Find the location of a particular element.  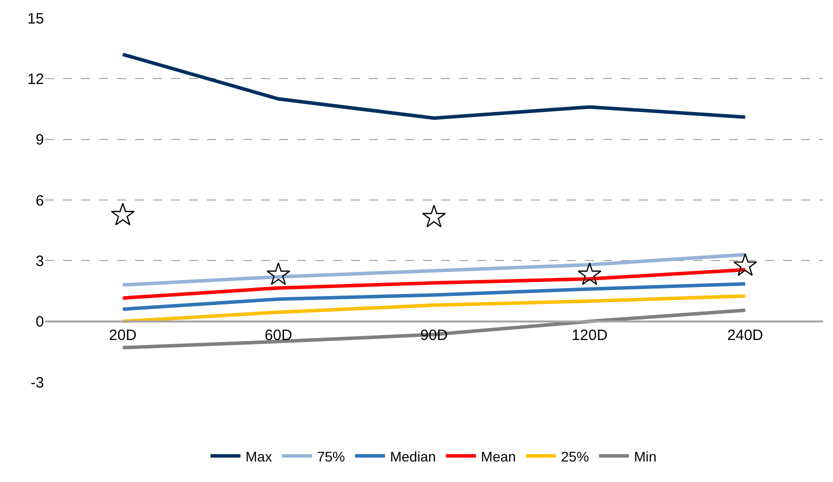

y-tick-label: 3 is located at coordinates (40, 261).